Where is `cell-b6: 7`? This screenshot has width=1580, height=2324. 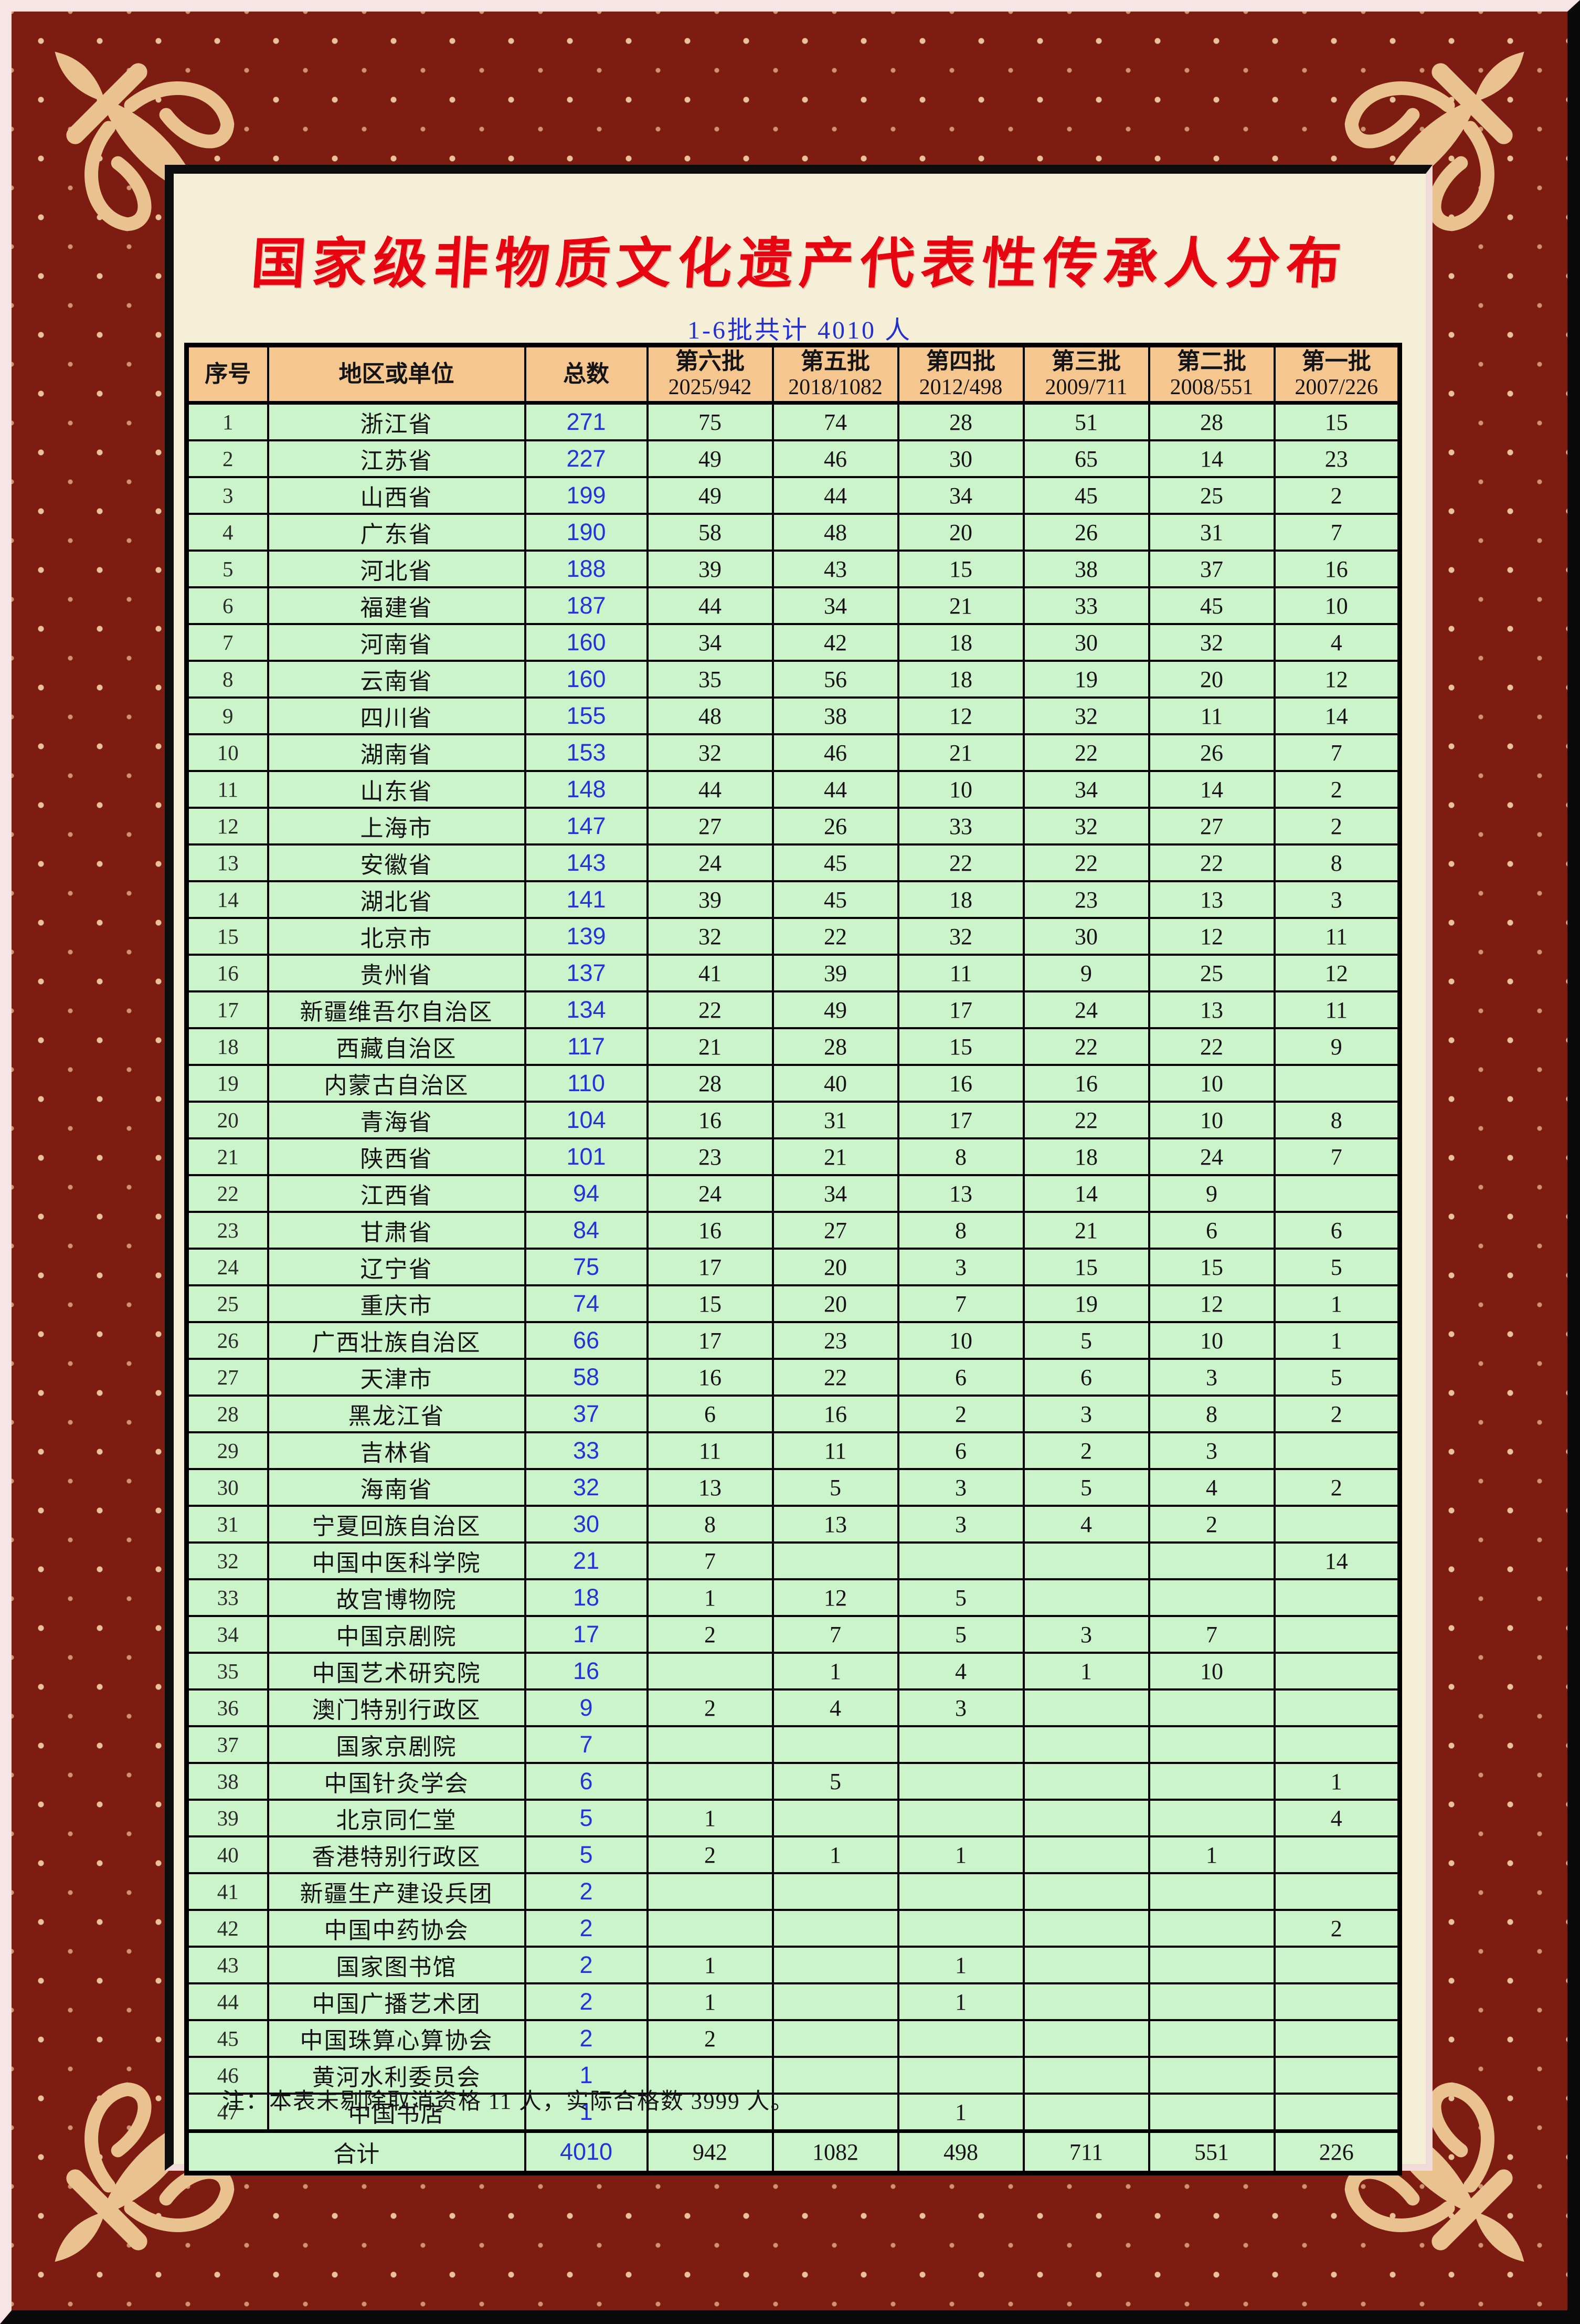
cell-b6: 7 is located at coordinates (710, 1560).